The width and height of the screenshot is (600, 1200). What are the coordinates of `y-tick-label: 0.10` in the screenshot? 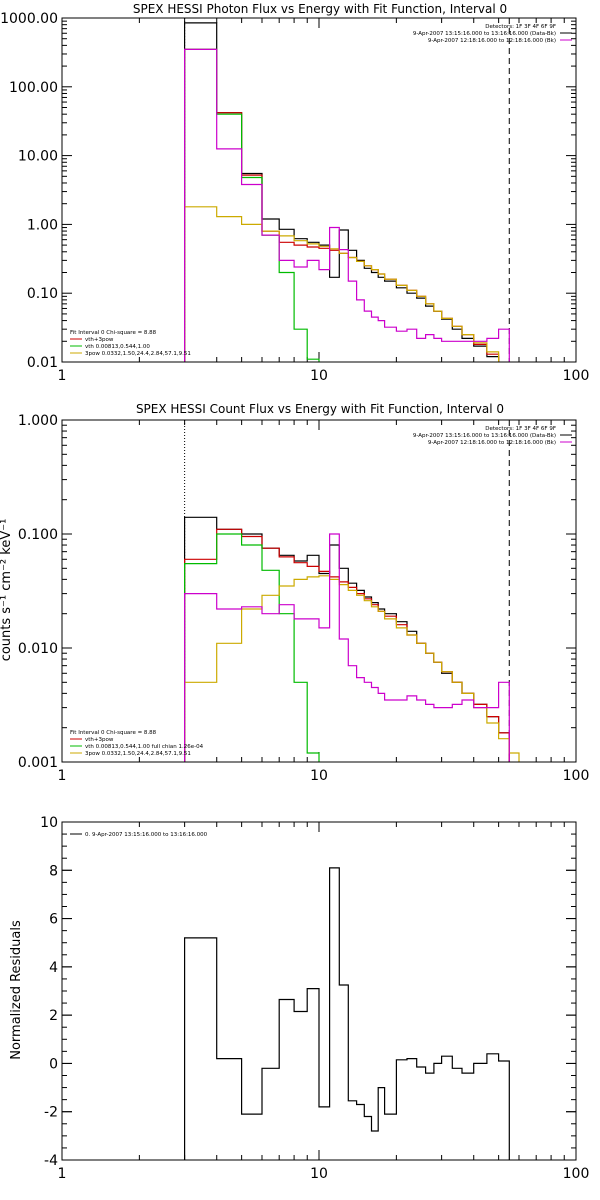 It's located at (42, 294).